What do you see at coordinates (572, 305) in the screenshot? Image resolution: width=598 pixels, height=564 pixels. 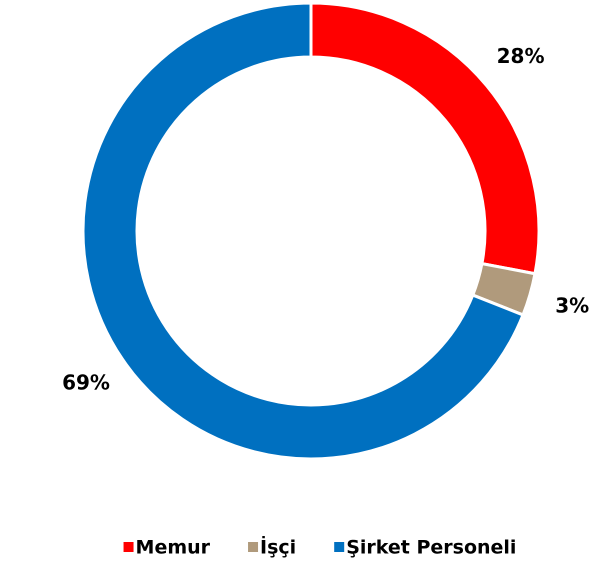 I see `data-label: 3%` at bounding box center [572, 305].